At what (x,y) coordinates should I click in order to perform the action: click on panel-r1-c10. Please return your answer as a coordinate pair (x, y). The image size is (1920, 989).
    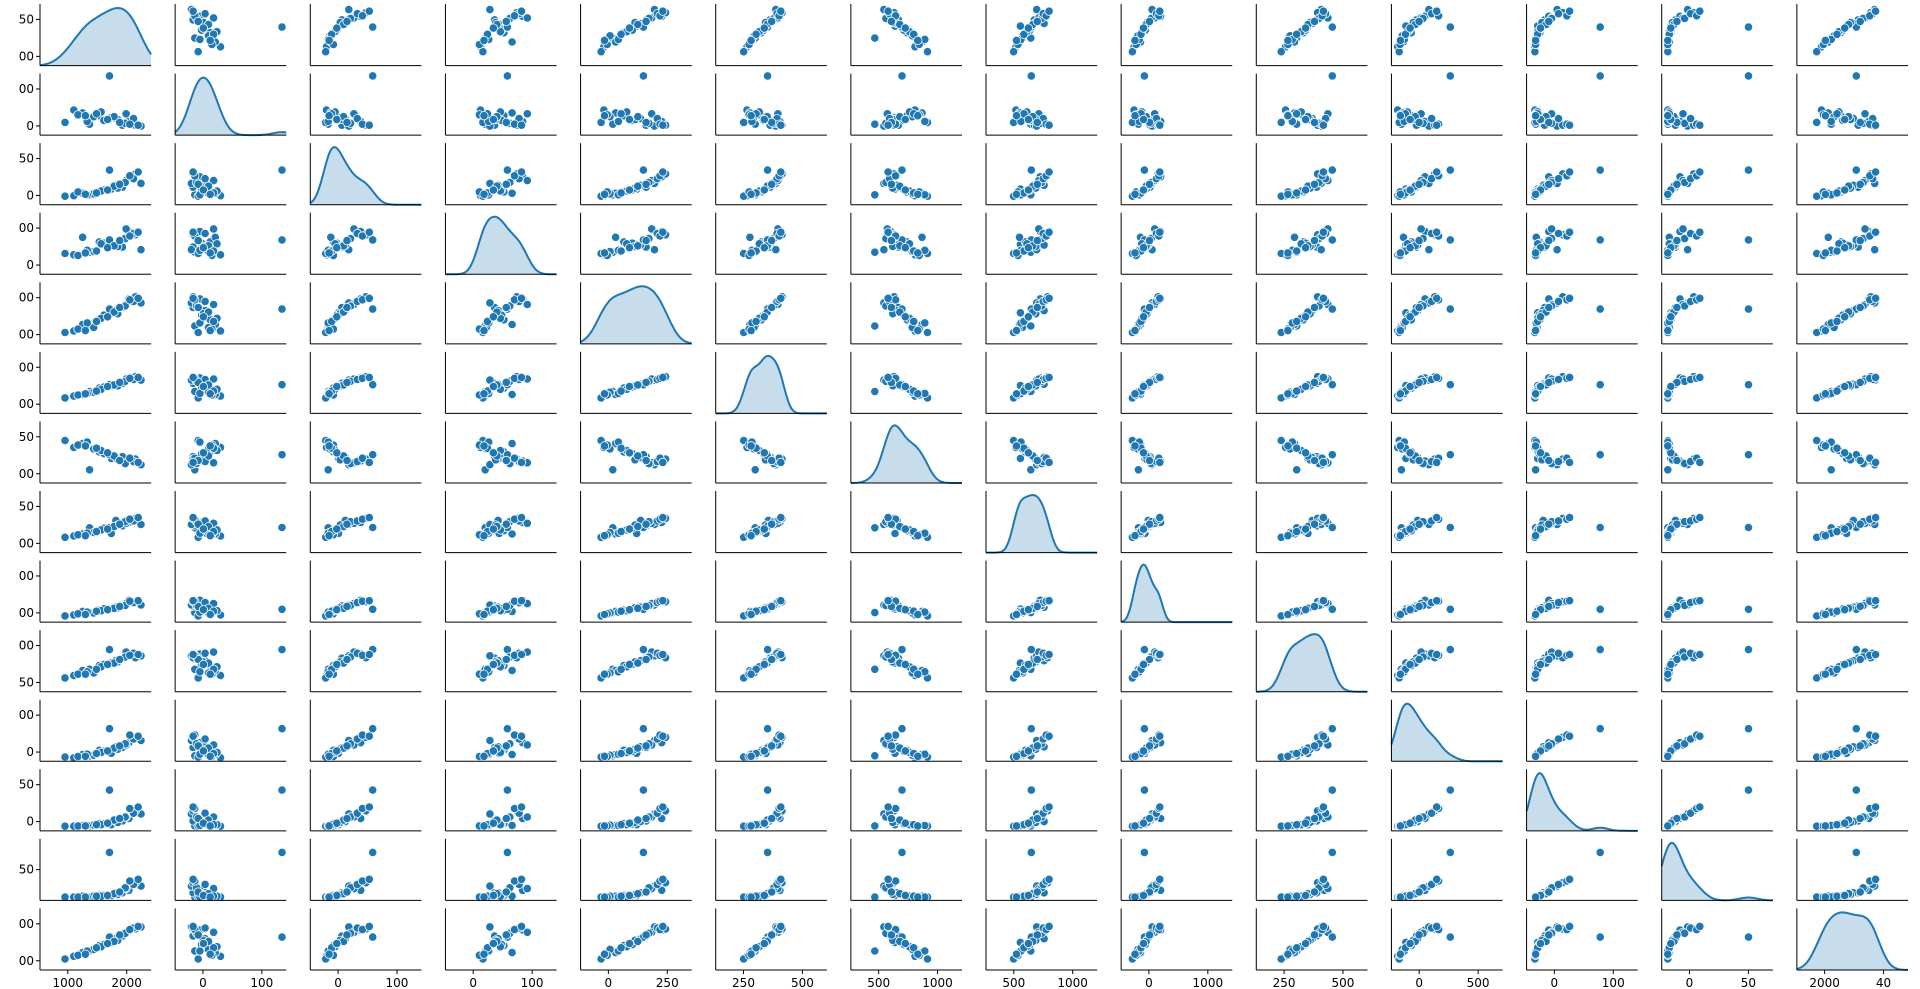
    Looking at the image, I should click on (1446, 103).